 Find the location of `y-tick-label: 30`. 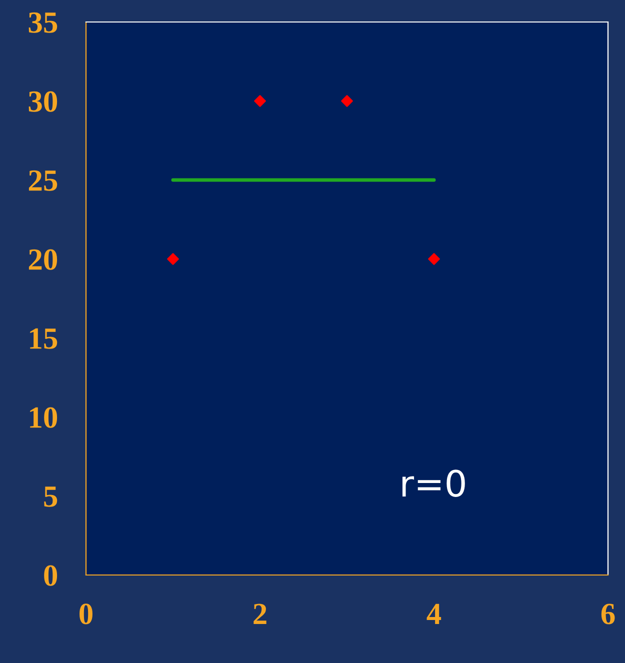

y-tick-label: 30 is located at coordinates (43, 101).